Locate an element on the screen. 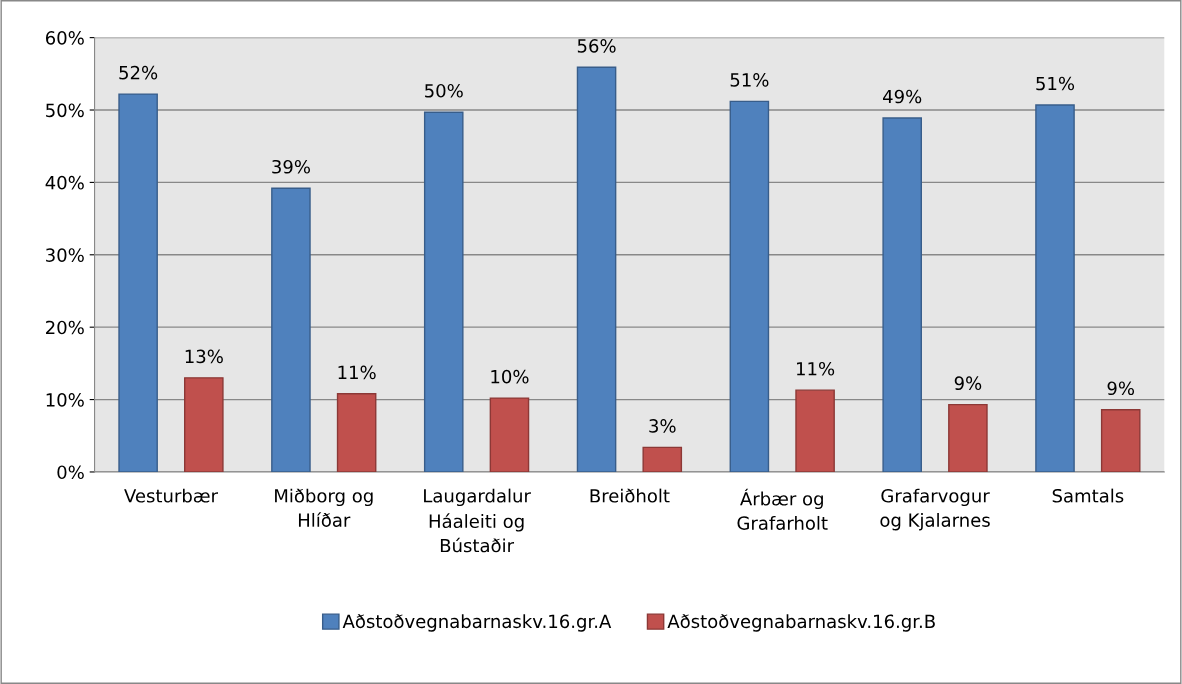 The image size is (1182, 684). y-tick-label: 40% is located at coordinates (64, 182).